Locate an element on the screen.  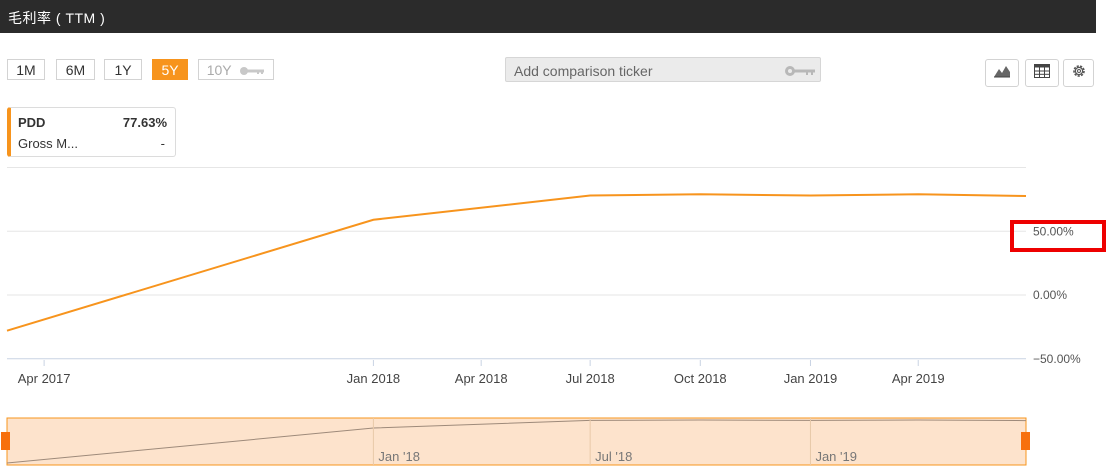
navigator-label: Jan '18 is located at coordinates (399, 456).